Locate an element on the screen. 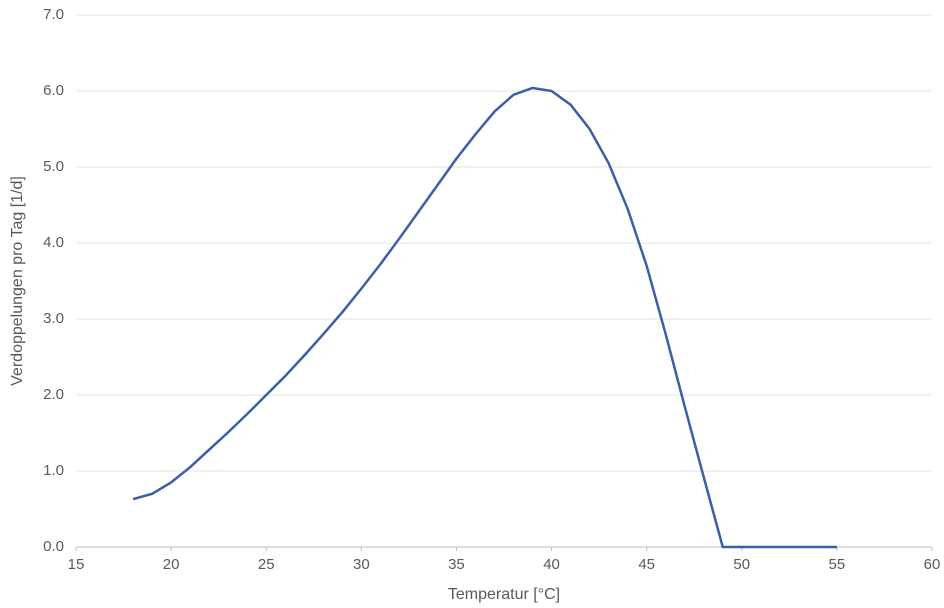 Image resolution: width=944 pixels, height=608 pixels. x-tick-label: 40 is located at coordinates (551, 564).